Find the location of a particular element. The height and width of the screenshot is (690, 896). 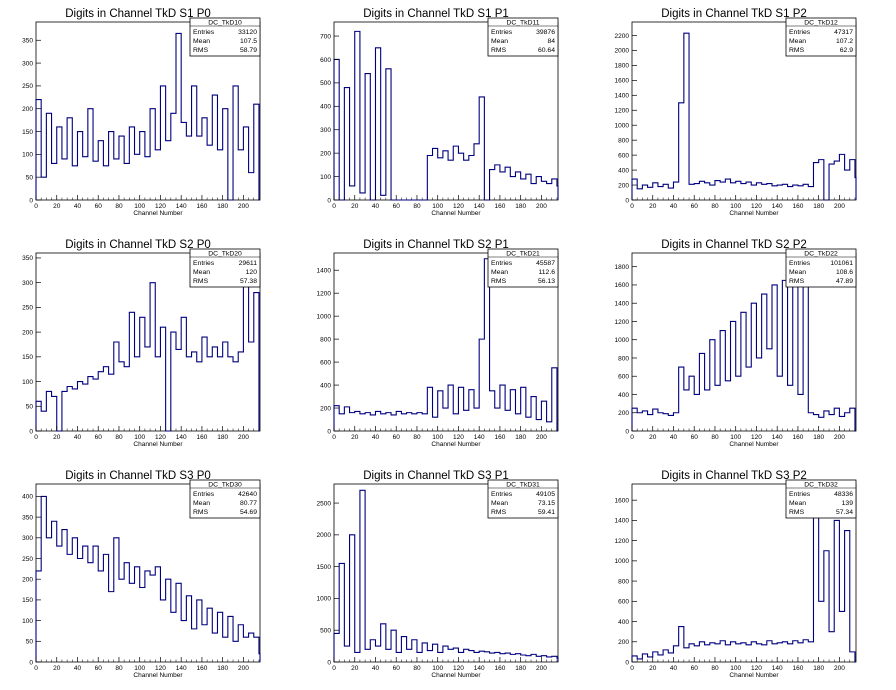

stats-value: 62.9 is located at coordinates (846, 50).